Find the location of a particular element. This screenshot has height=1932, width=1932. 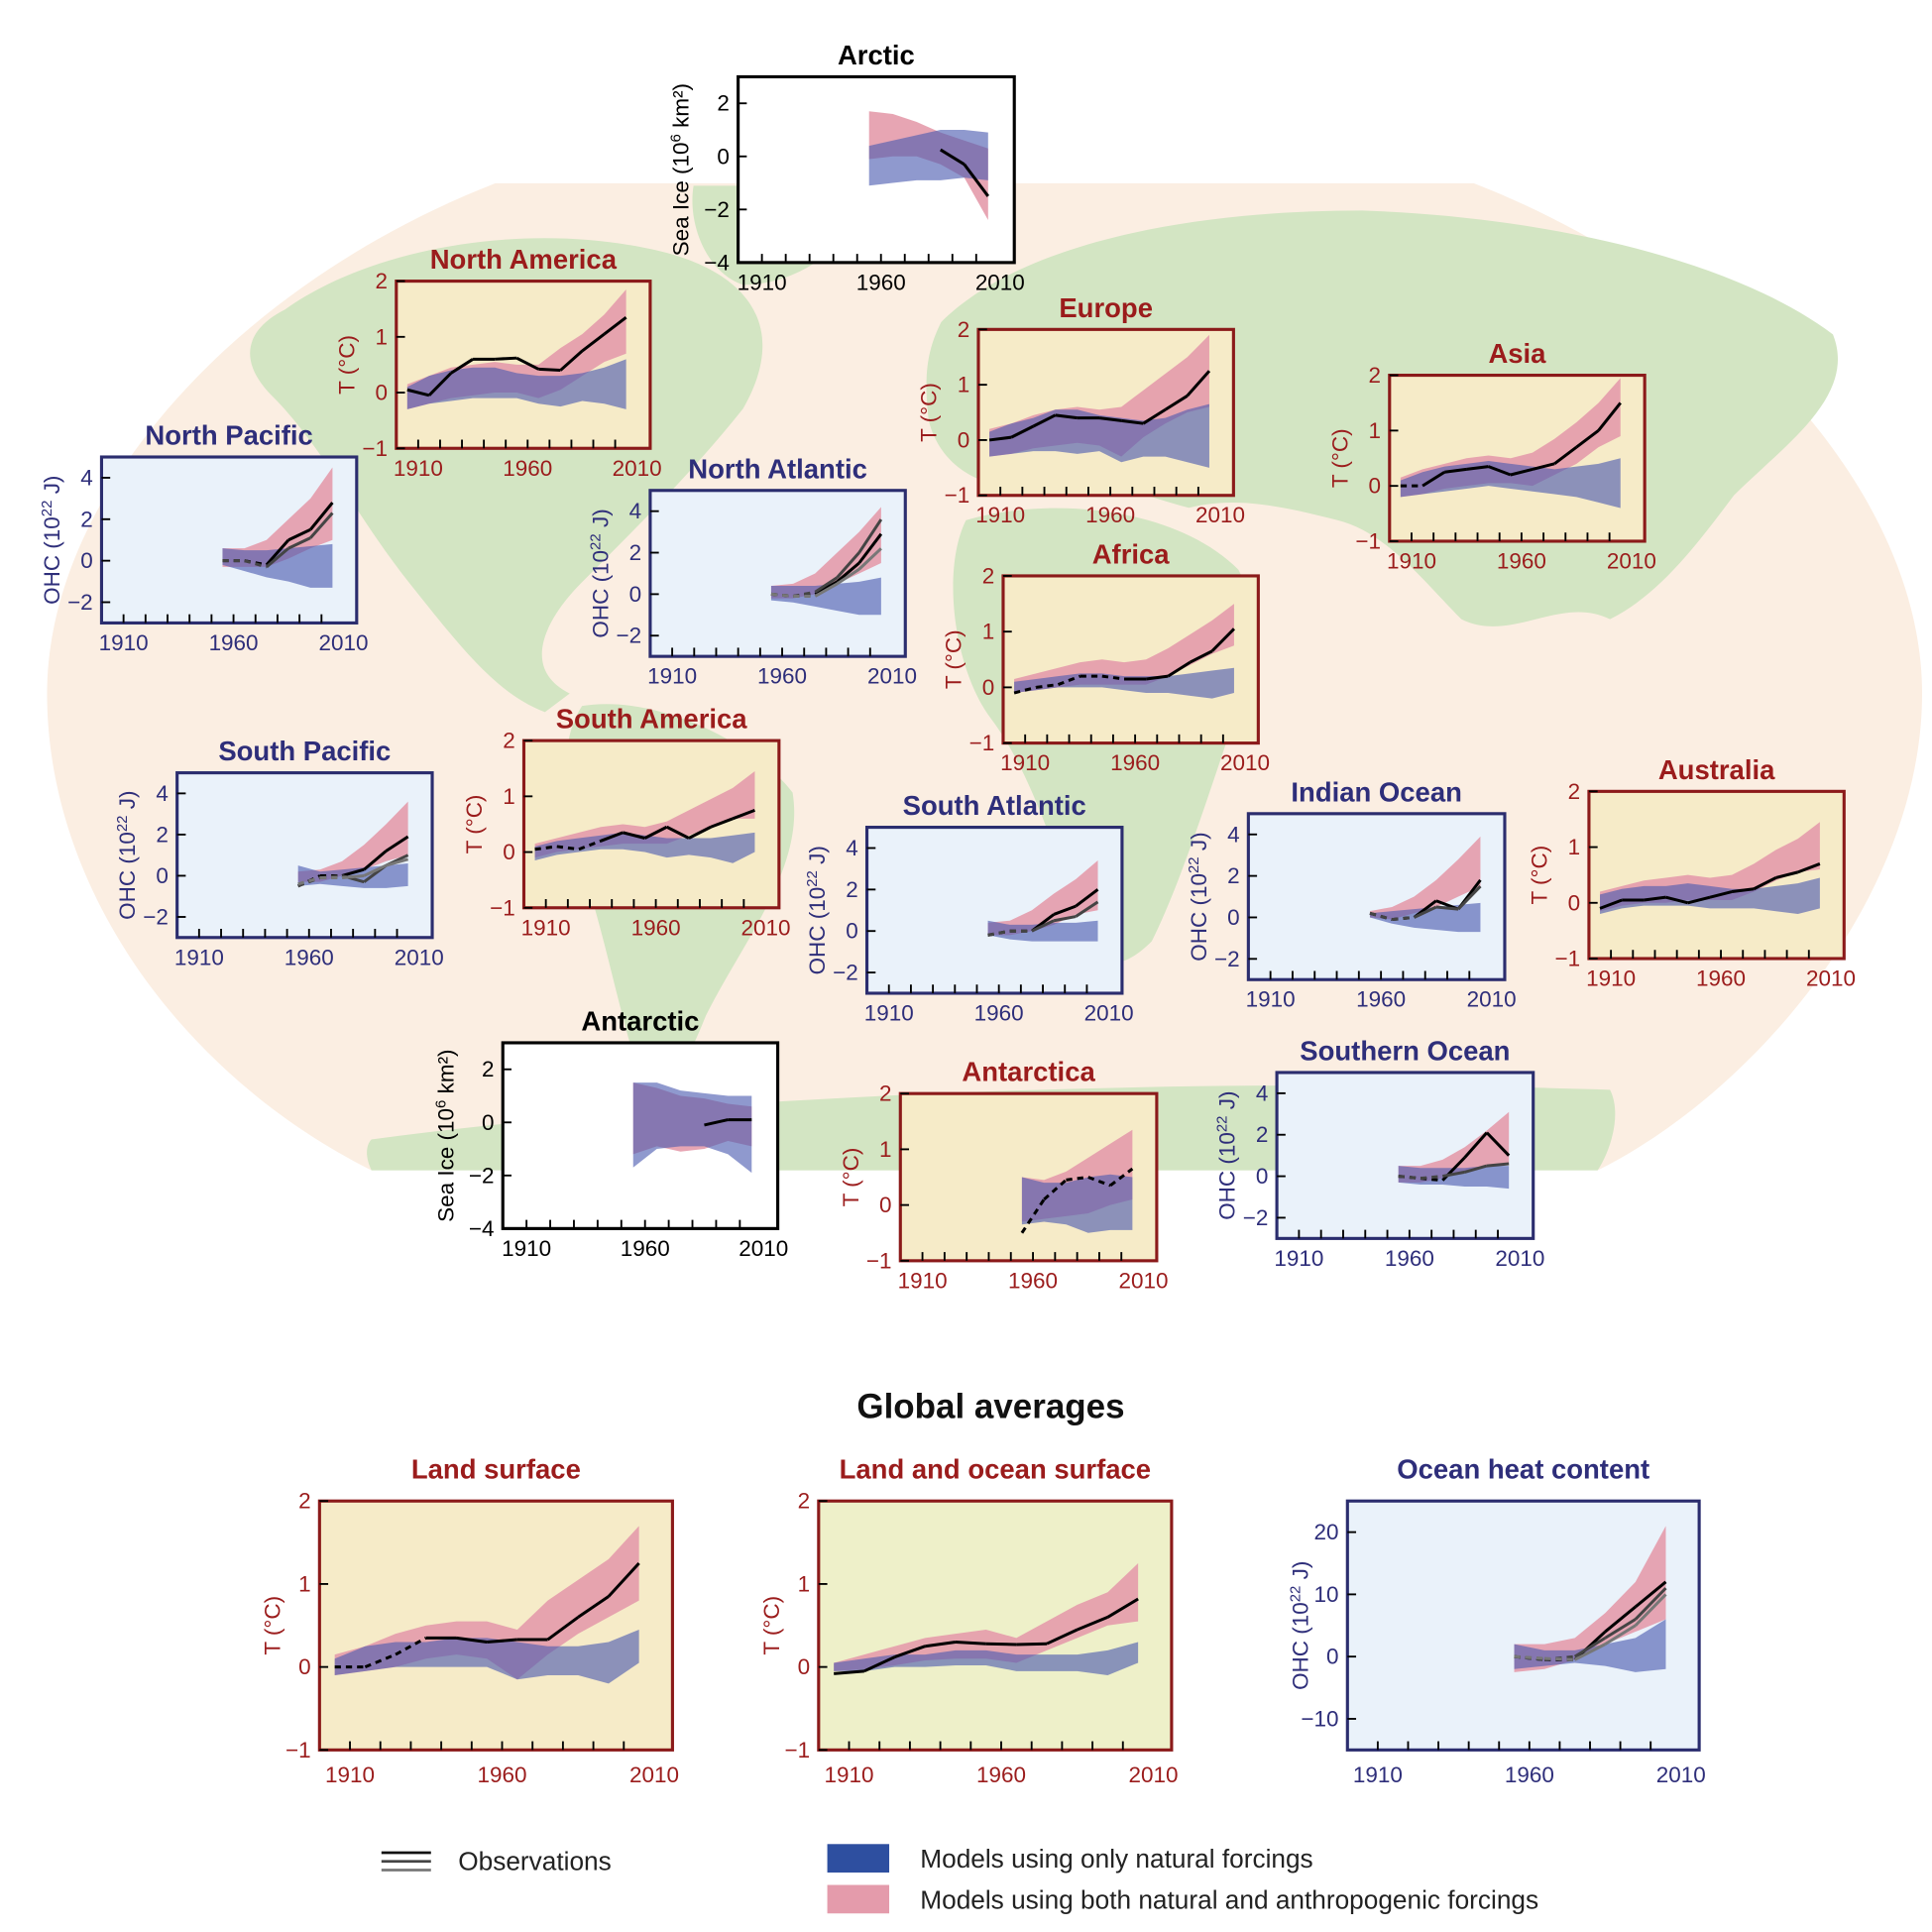

panel-title: North America is located at coordinates (524, 259).